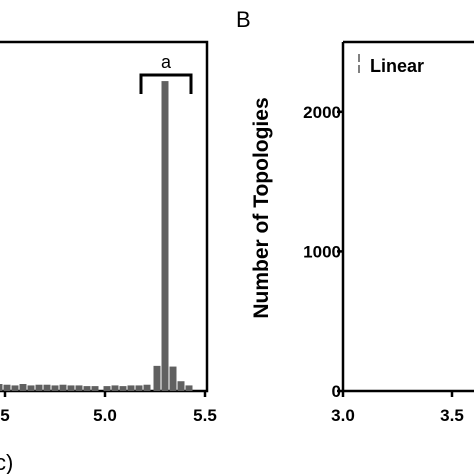 This screenshot has height=474, width=474. I want to click on y-tick-label: 1000, so click(322, 251).